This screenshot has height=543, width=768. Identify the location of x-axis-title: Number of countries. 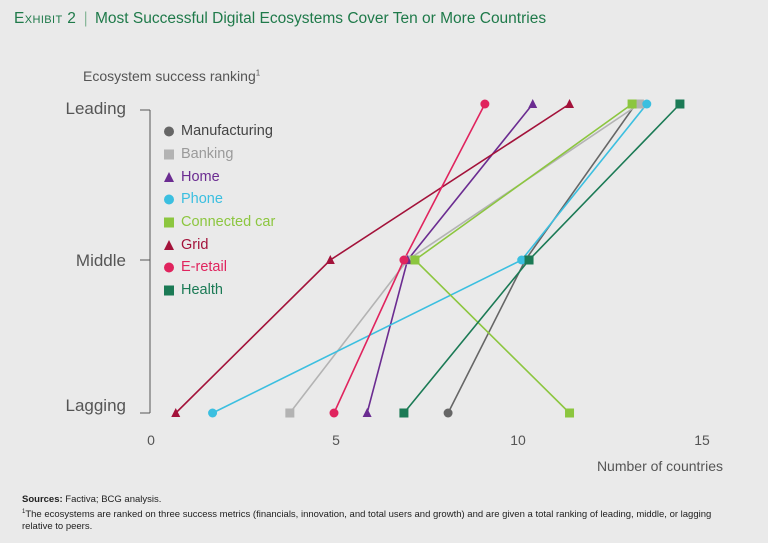
(659, 466).